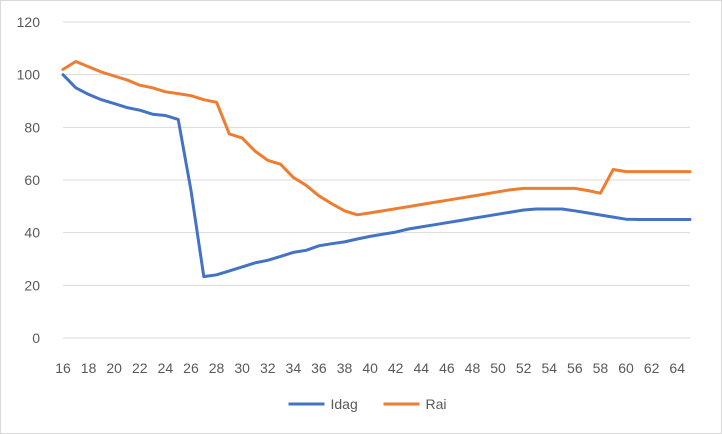 The width and height of the screenshot is (722, 434). What do you see at coordinates (29, 22) in the screenshot?
I see `y-tick-label-120: 120` at bounding box center [29, 22].